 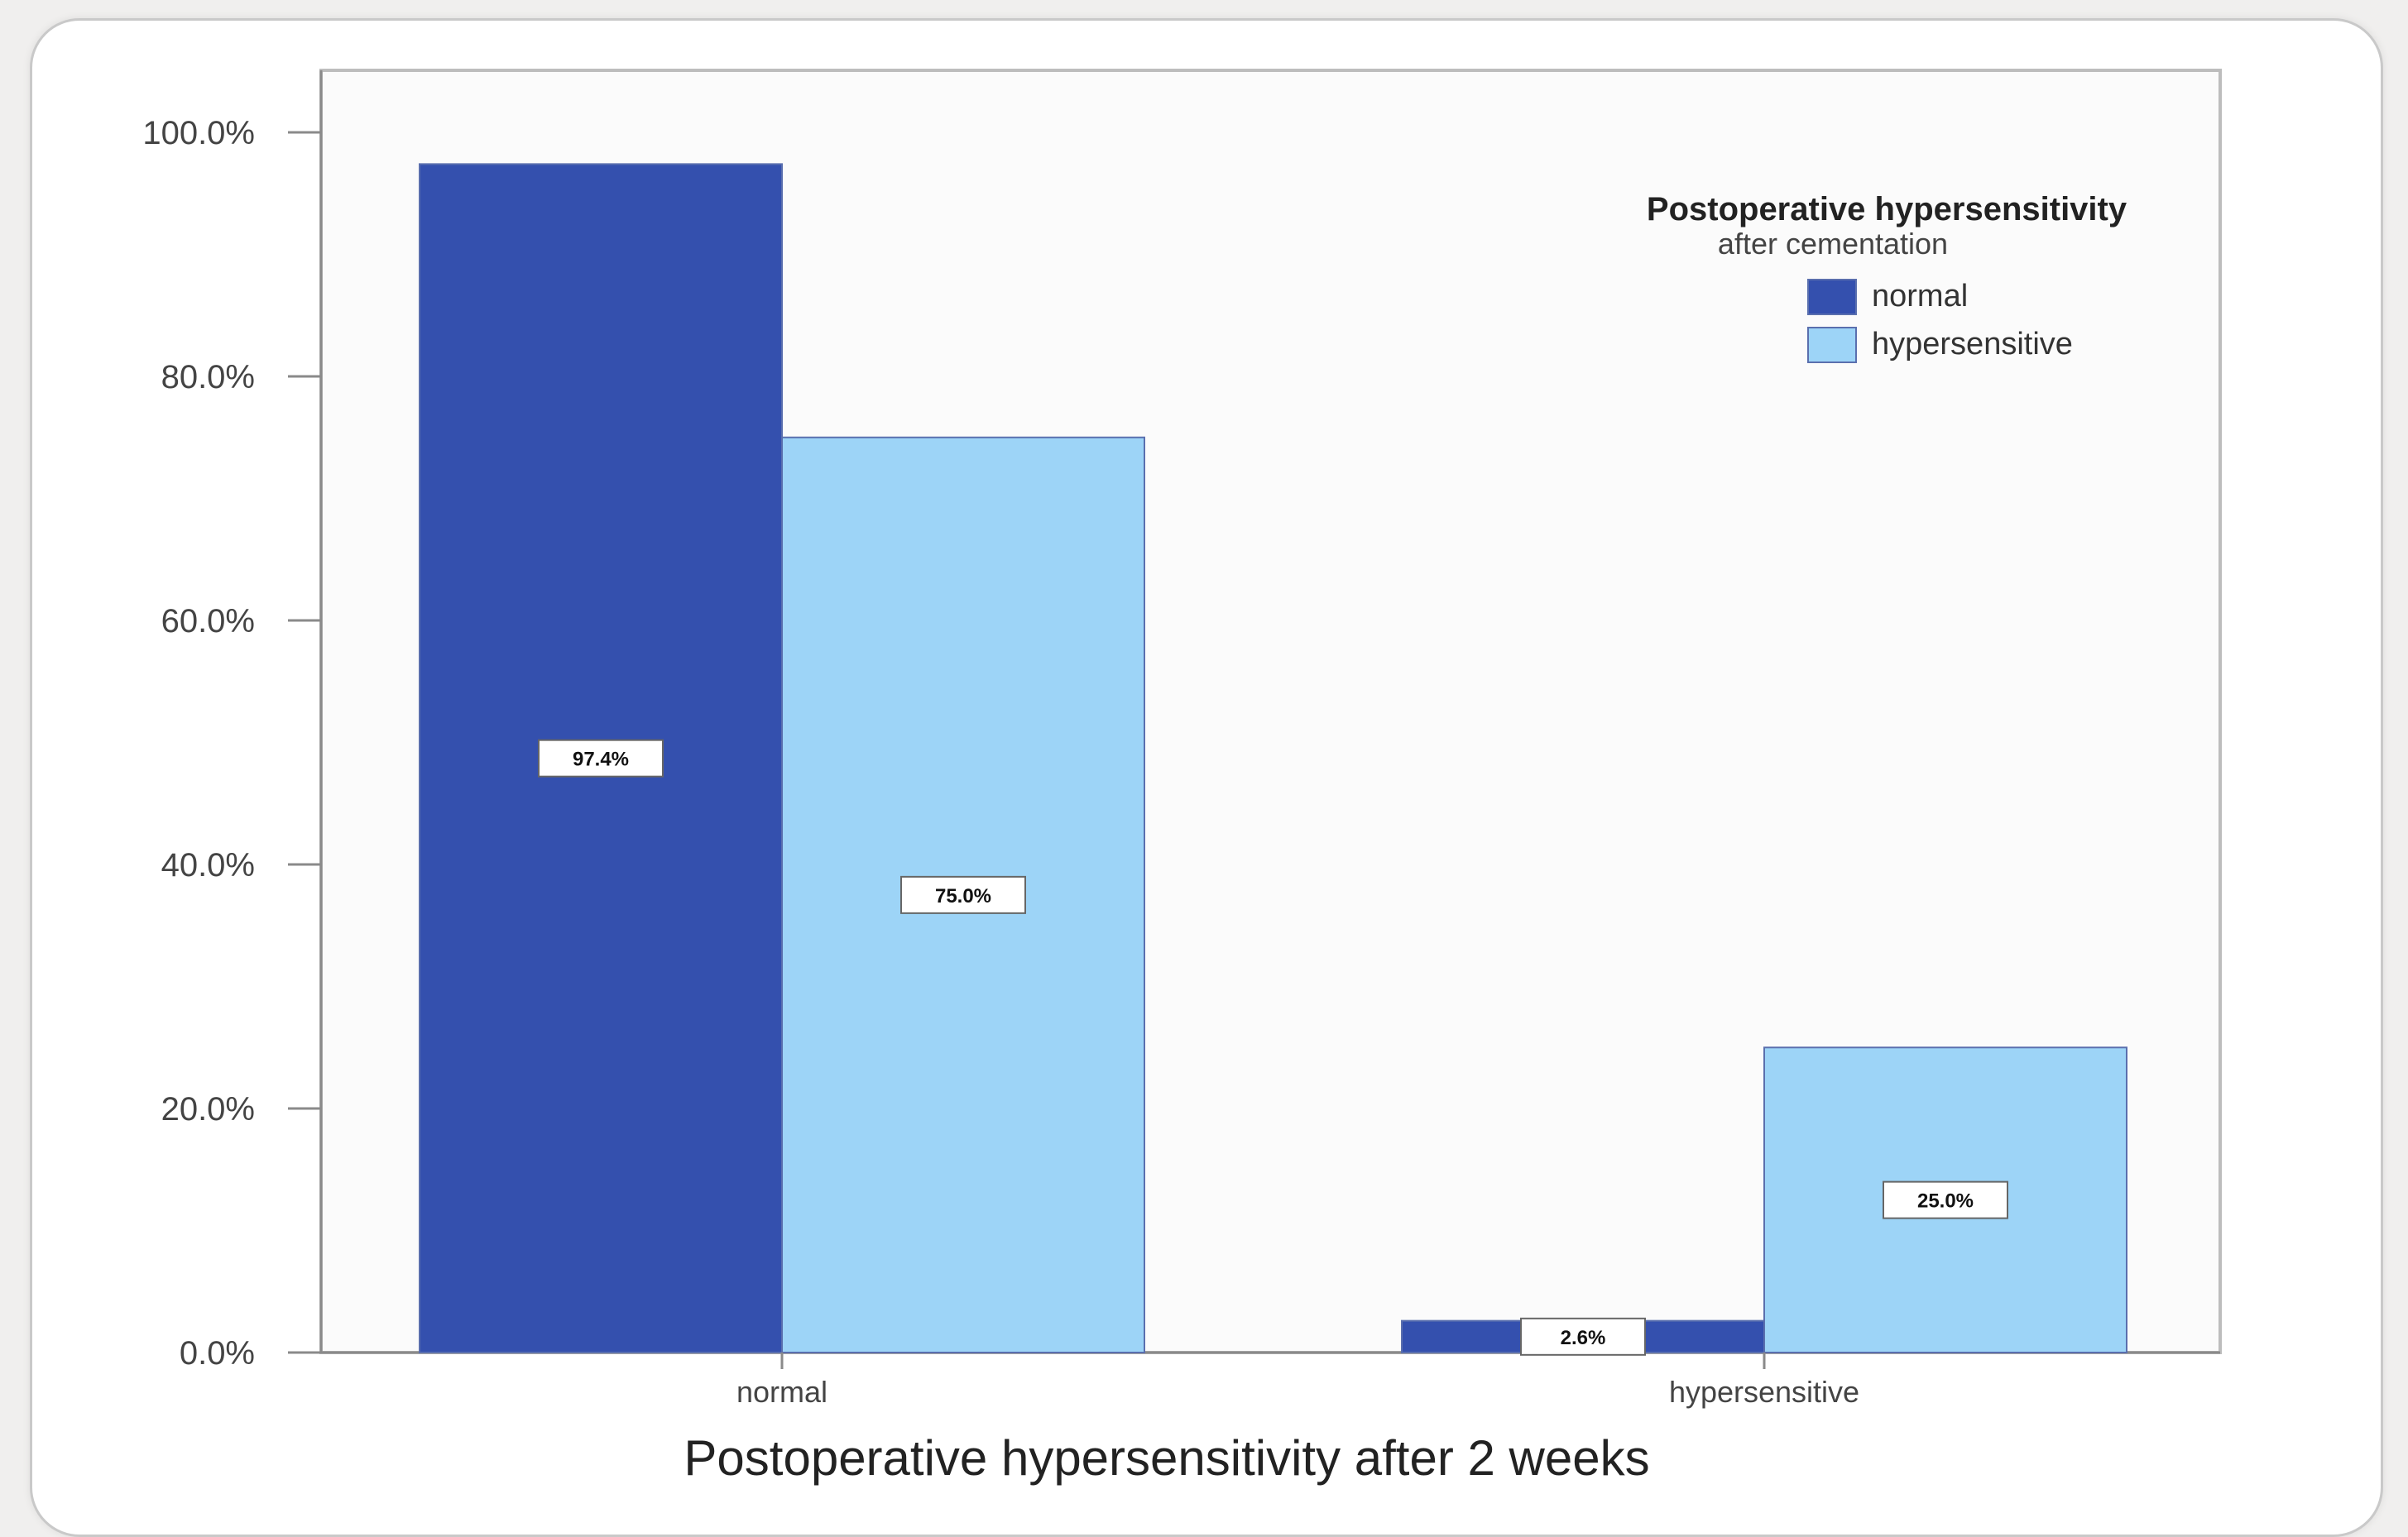 What do you see at coordinates (1920, 296) in the screenshot?
I see `legend-label-normal: normal` at bounding box center [1920, 296].